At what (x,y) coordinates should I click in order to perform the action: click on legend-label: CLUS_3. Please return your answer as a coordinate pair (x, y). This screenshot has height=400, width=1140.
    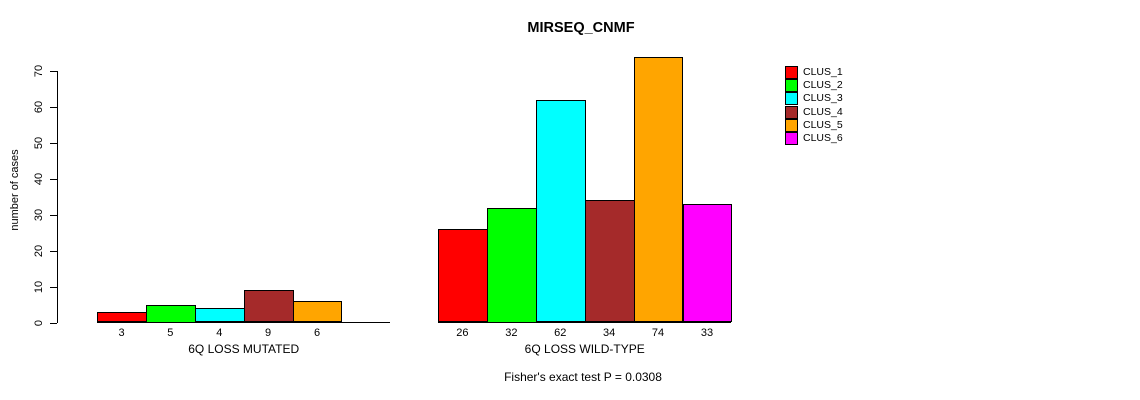
    Looking at the image, I should click on (823, 98).